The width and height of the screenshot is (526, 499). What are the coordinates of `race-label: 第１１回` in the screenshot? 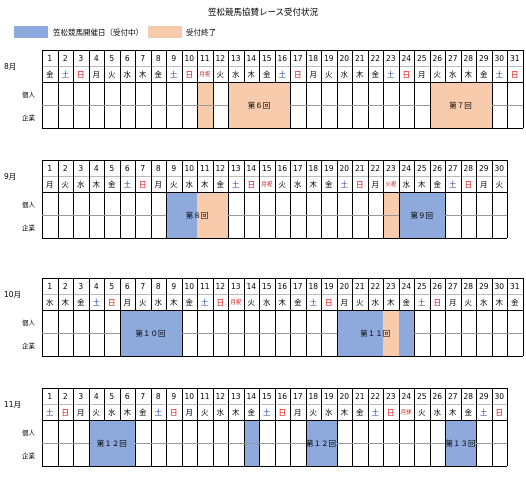 It's located at (375, 333).